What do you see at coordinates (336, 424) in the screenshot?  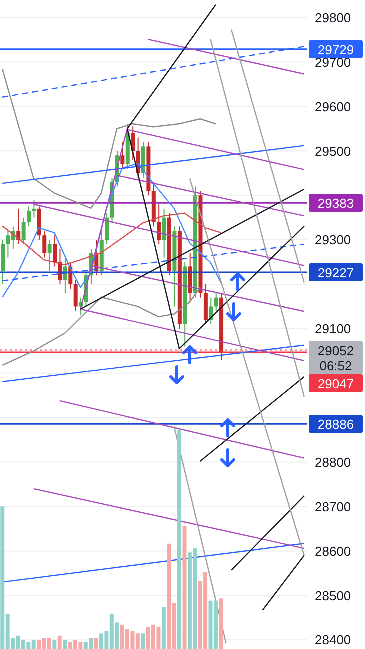 I see `ref-line-label: 28886` at bounding box center [336, 424].